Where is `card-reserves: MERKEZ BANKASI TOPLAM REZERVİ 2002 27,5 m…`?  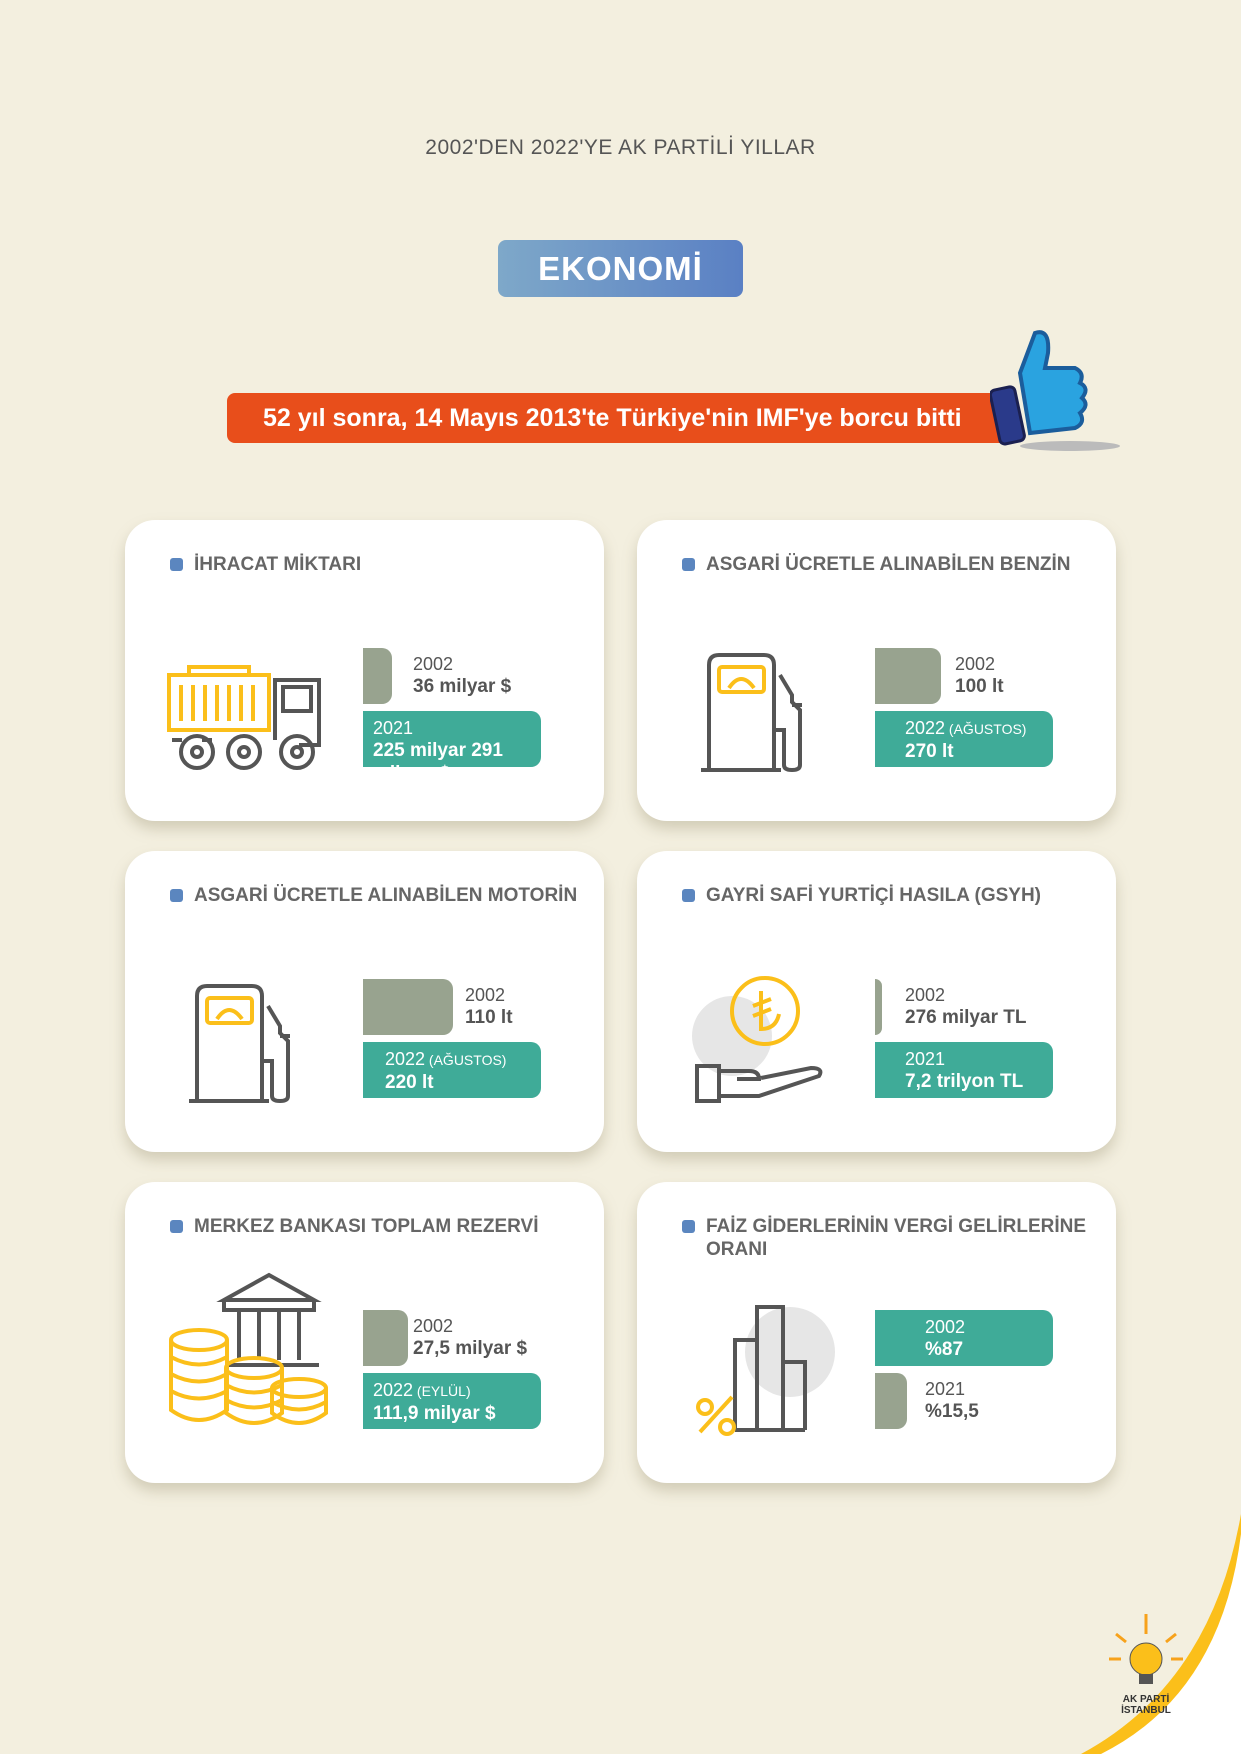
card-reserves: MERKEZ BANKASI TOPLAM REZERVİ 2002 27,5 m… is located at coordinates (364, 1332).